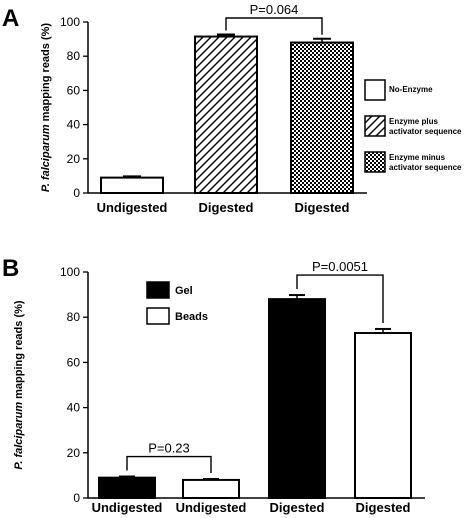 The image size is (474, 518). Describe the element at coordinates (425, 162) in the screenshot. I see `legend-label: Enzyme minus activator sequence` at that location.